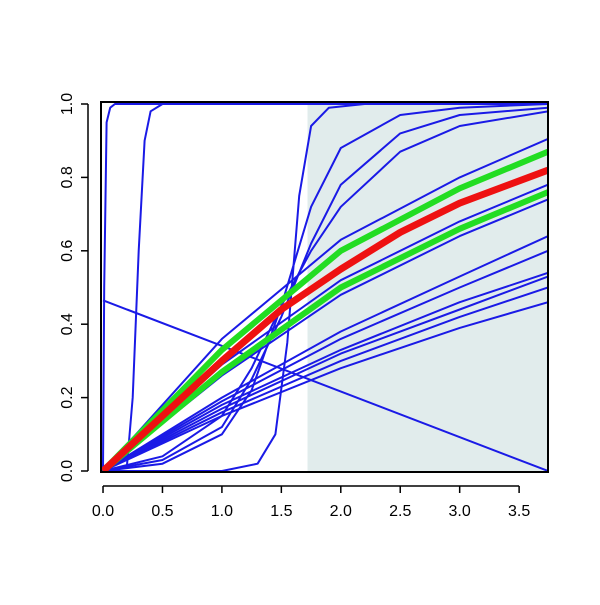  Describe the element at coordinates (162, 511) in the screenshot. I see `x-tick-label: 0.5` at that location.